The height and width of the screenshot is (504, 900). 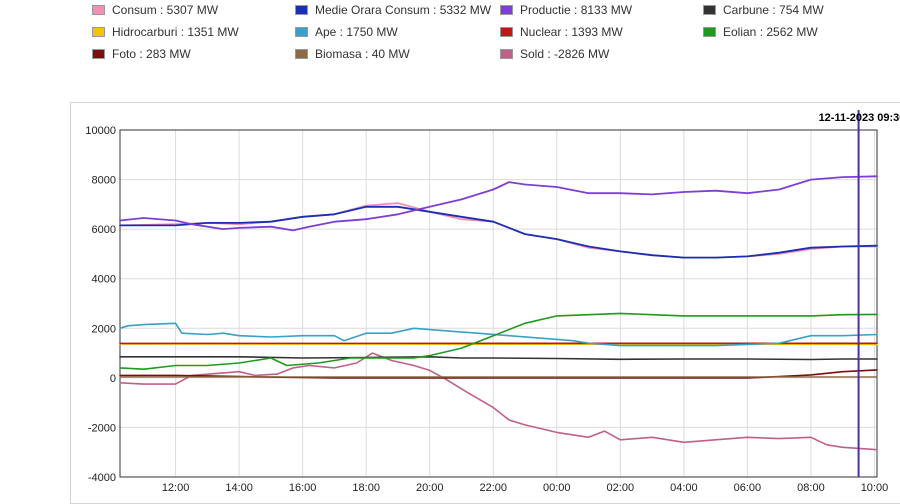 I want to click on y-tick-label: -4000, so click(x=102, y=478).